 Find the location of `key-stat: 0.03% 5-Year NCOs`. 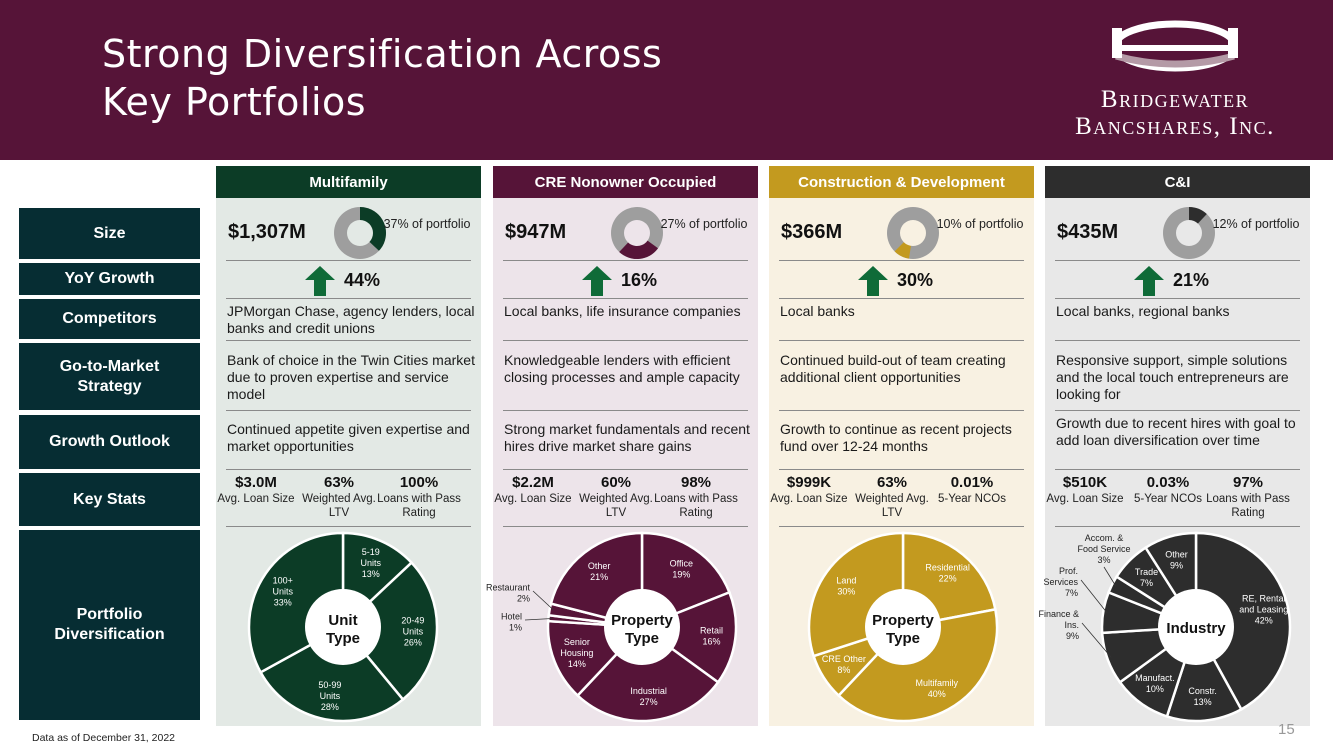

key-stat: 0.03% 5-Year NCOs is located at coordinates (1168, 490).